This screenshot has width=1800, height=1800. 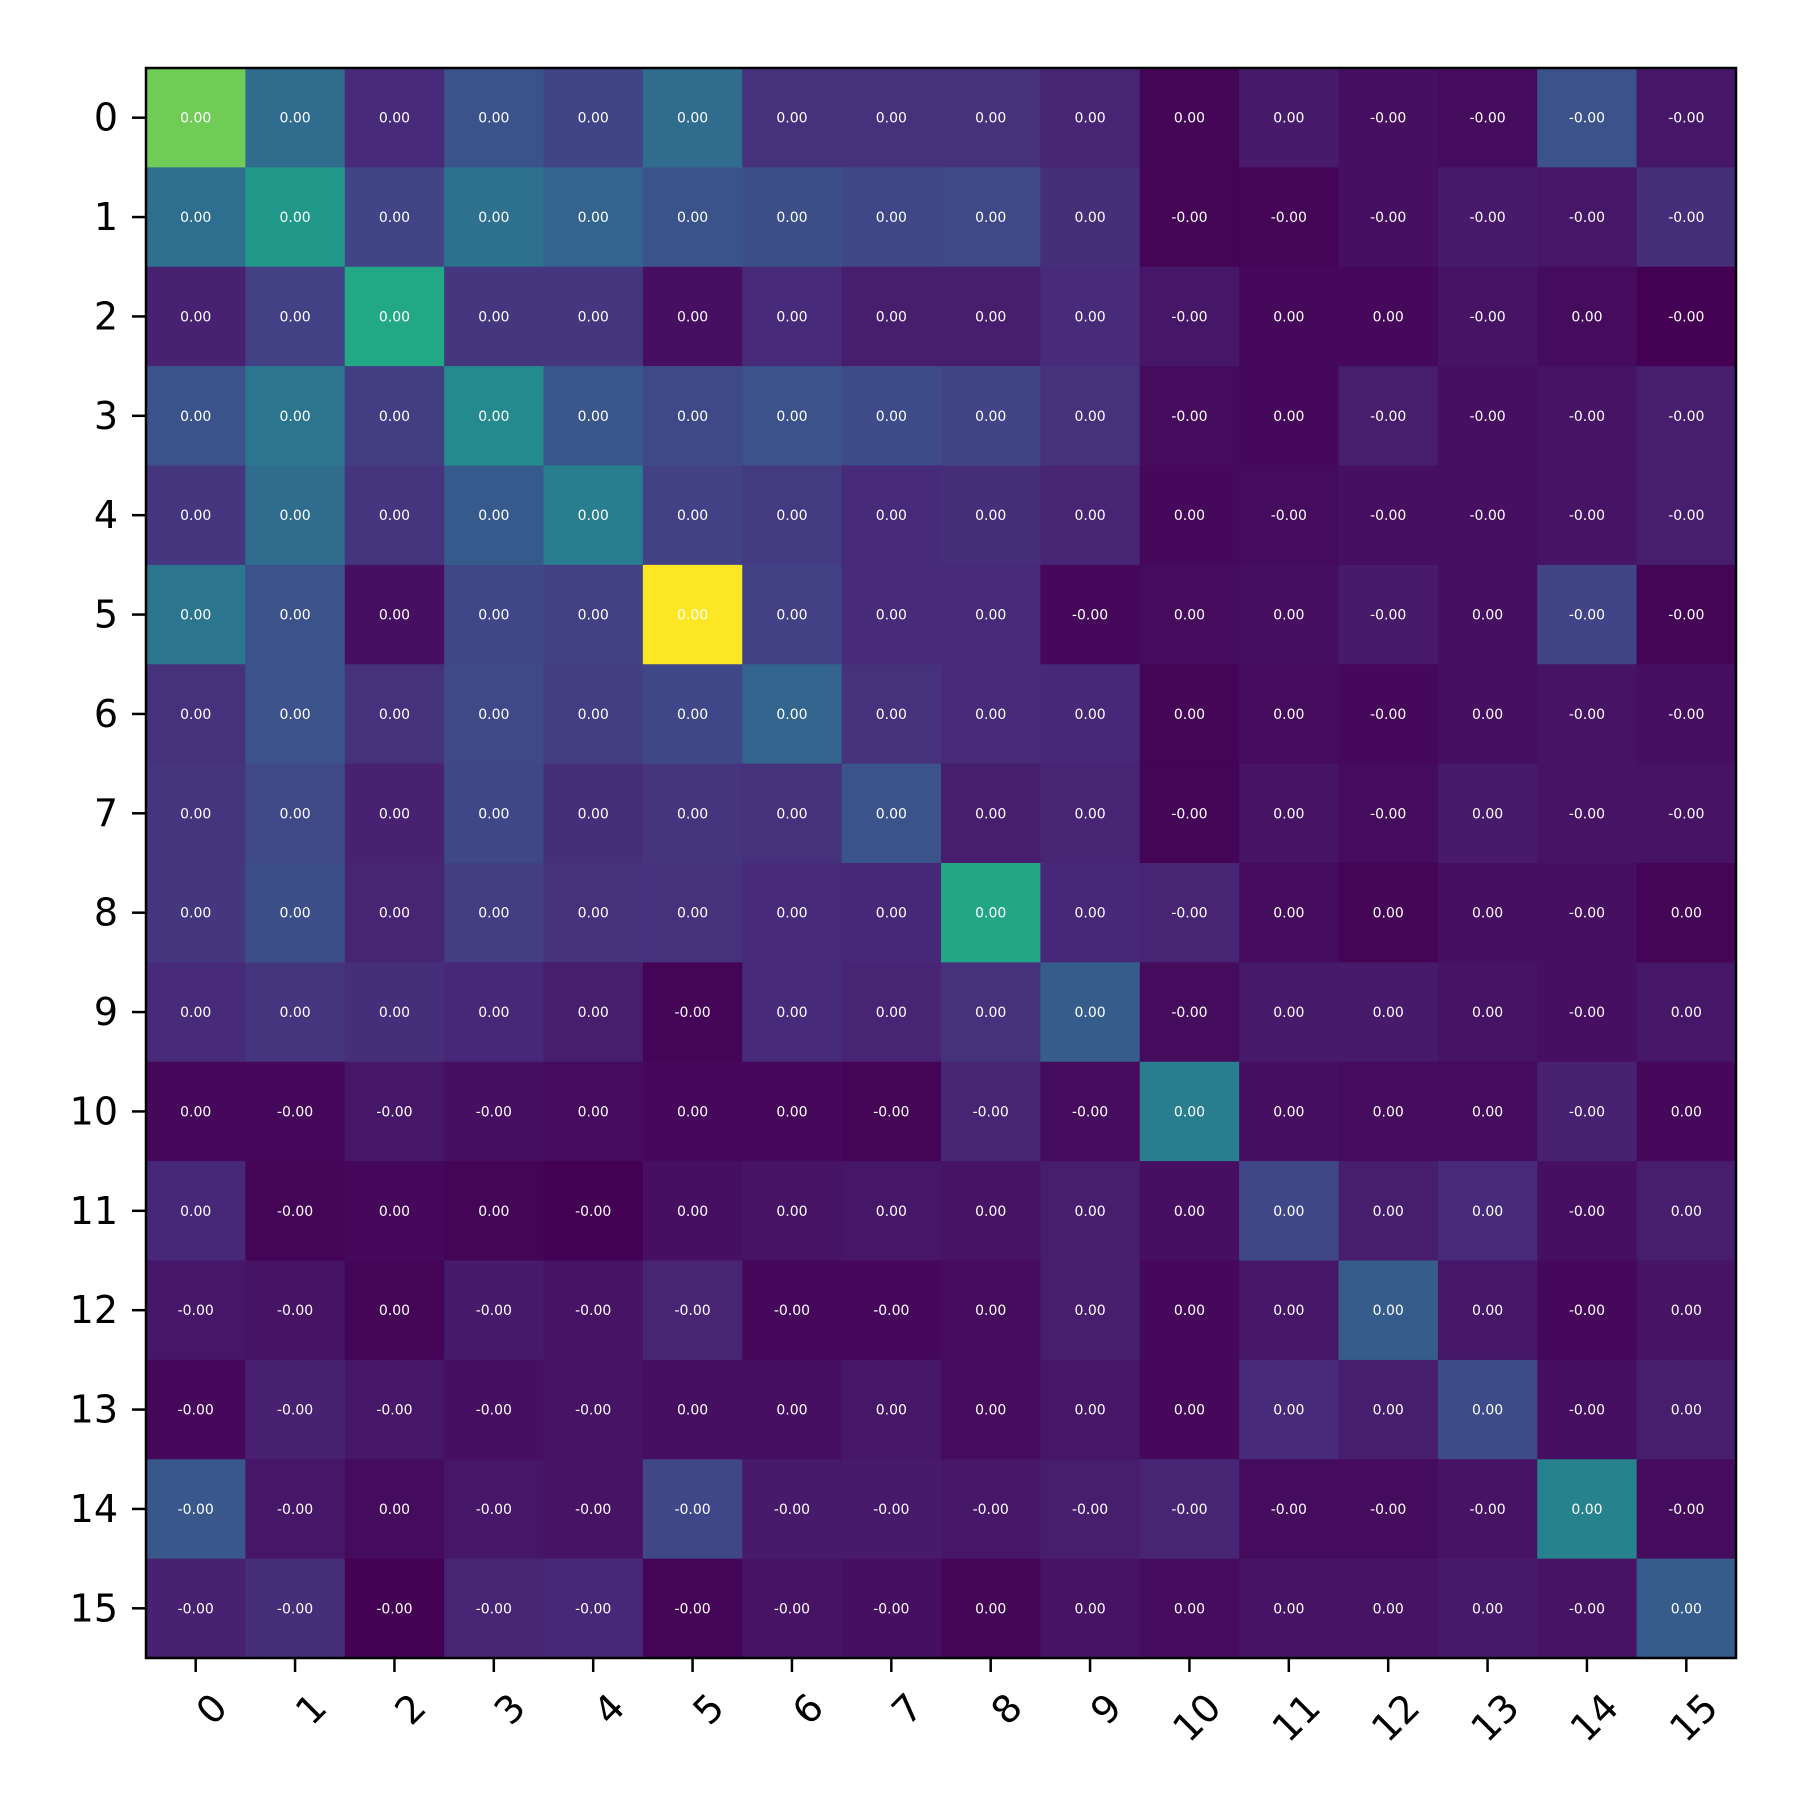 What do you see at coordinates (692, 1311) in the screenshot?
I see `cell-label-r12-c5: -0.00` at bounding box center [692, 1311].